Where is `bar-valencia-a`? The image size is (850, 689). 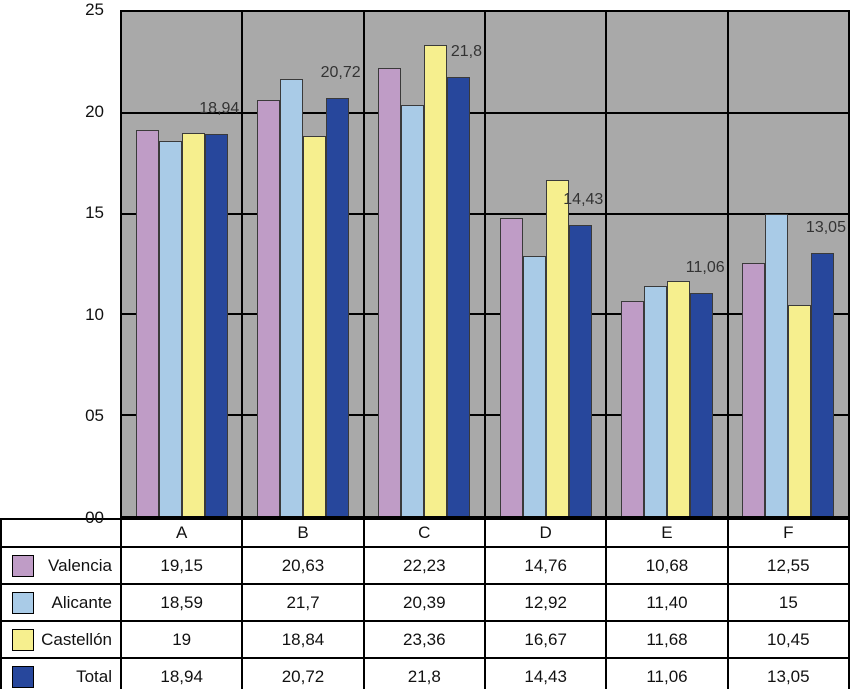 bar-valencia-a is located at coordinates (147, 322).